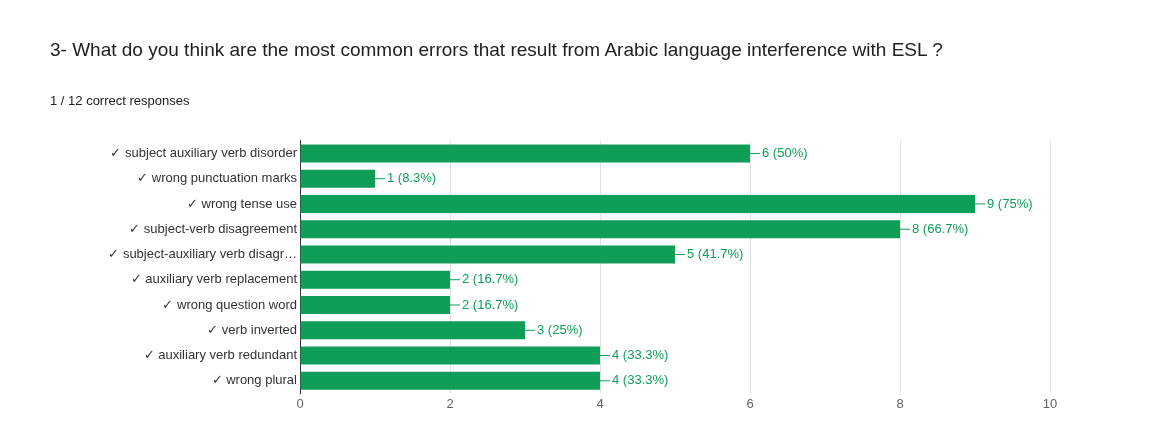 Image resolution: width=1167 pixels, height=427 pixels. What do you see at coordinates (214, 279) in the screenshot?
I see `y-tick-label: ✓ auxiliary verb replacement` at bounding box center [214, 279].